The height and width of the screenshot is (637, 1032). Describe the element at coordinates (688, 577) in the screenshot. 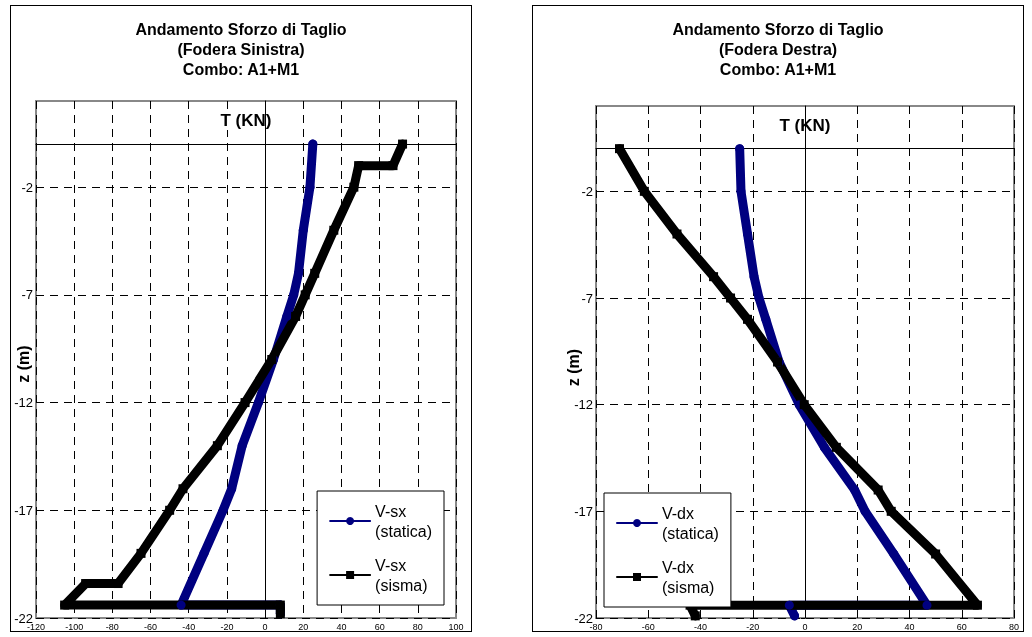

I see `legend-label: V-dx (sisma)` at that location.